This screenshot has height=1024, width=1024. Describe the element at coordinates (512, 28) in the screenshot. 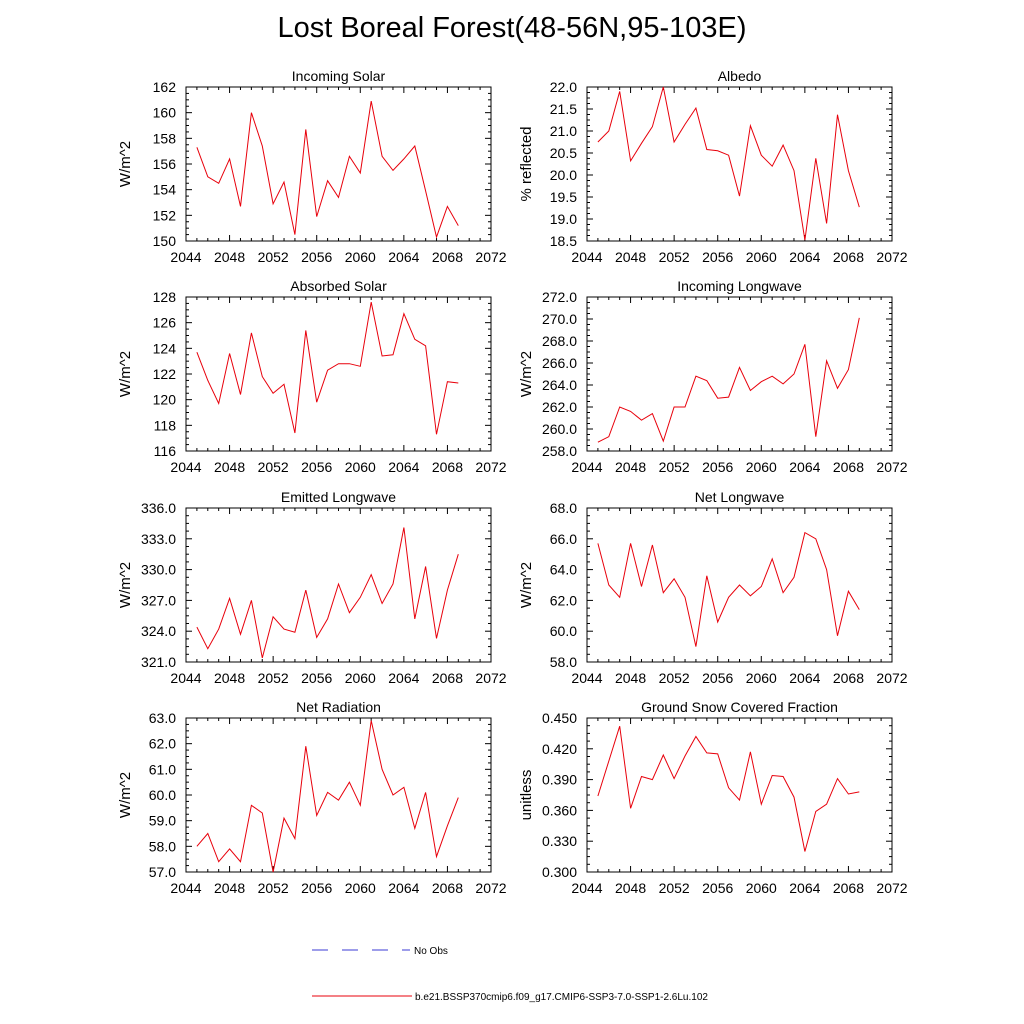

I see `figure-title: Lost Boreal Forest(48-56N,95-103E)` at that location.